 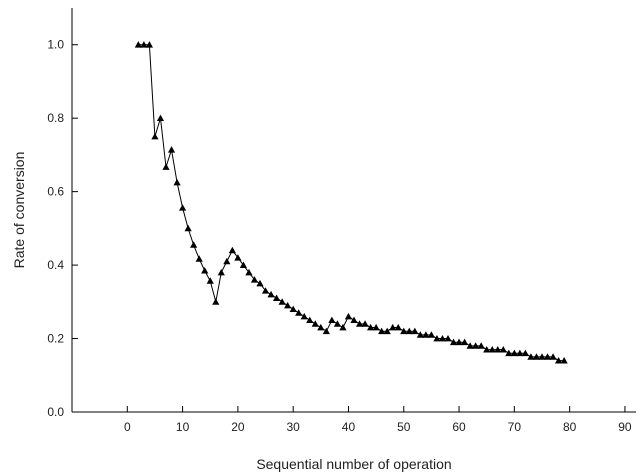 I want to click on y-axis-title: Rate of conversion, so click(x=19, y=210).